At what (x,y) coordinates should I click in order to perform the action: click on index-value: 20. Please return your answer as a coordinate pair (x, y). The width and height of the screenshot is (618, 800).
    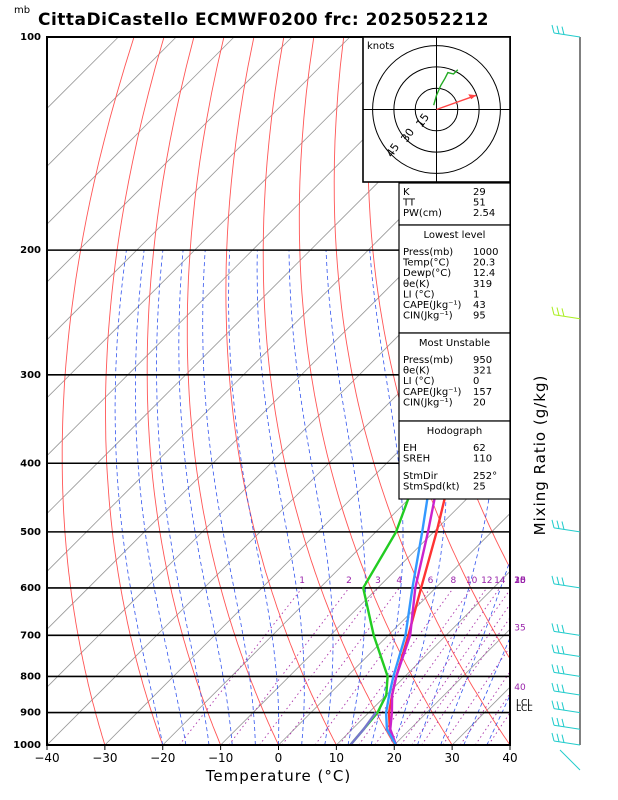
    Looking at the image, I should click on (479, 402).